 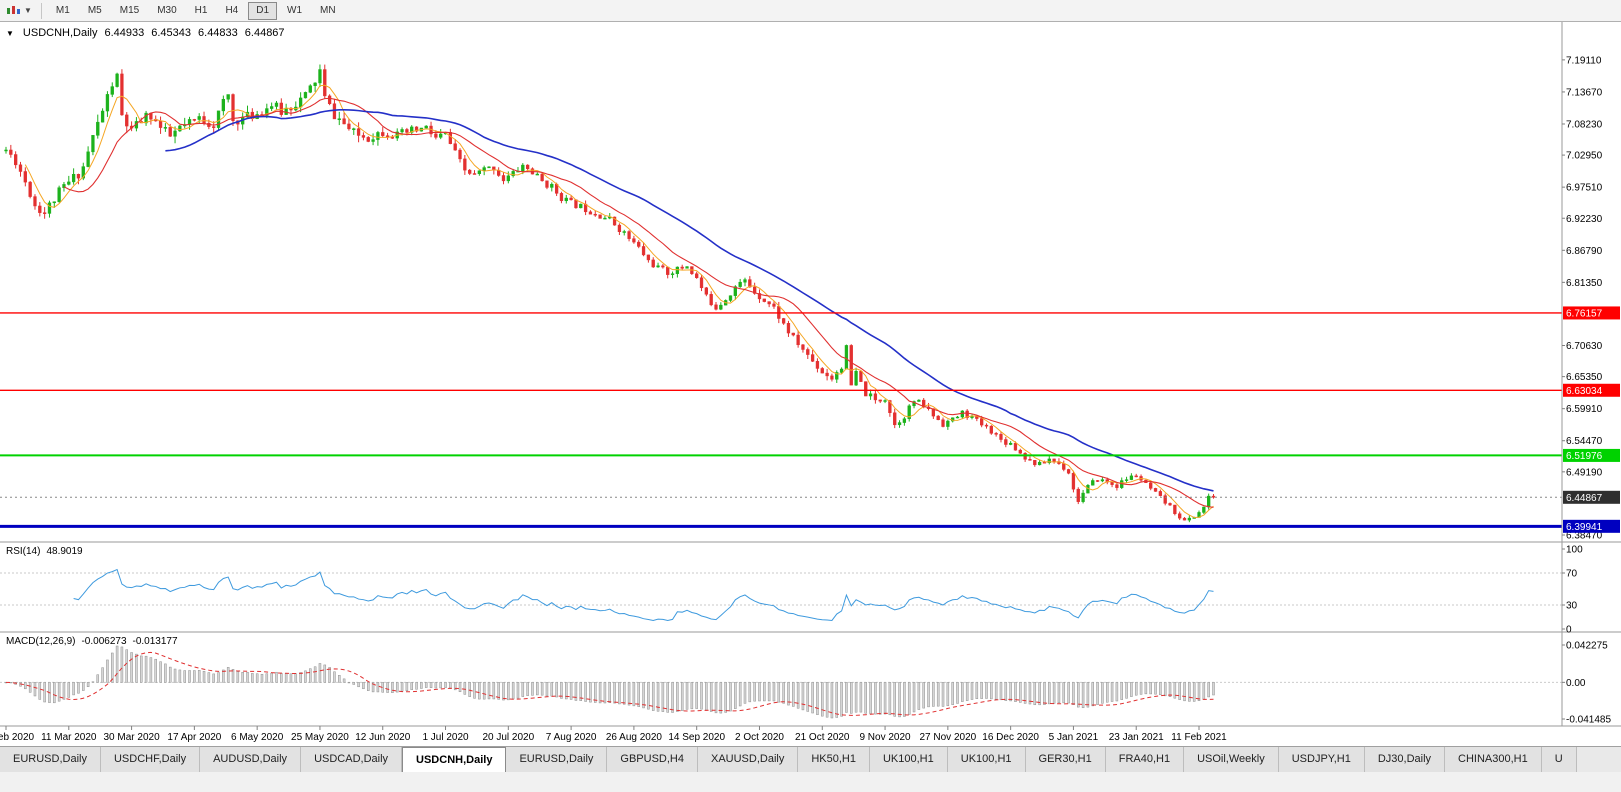 I want to click on chart-tab: AUDUSD,Daily, so click(x=251, y=759).